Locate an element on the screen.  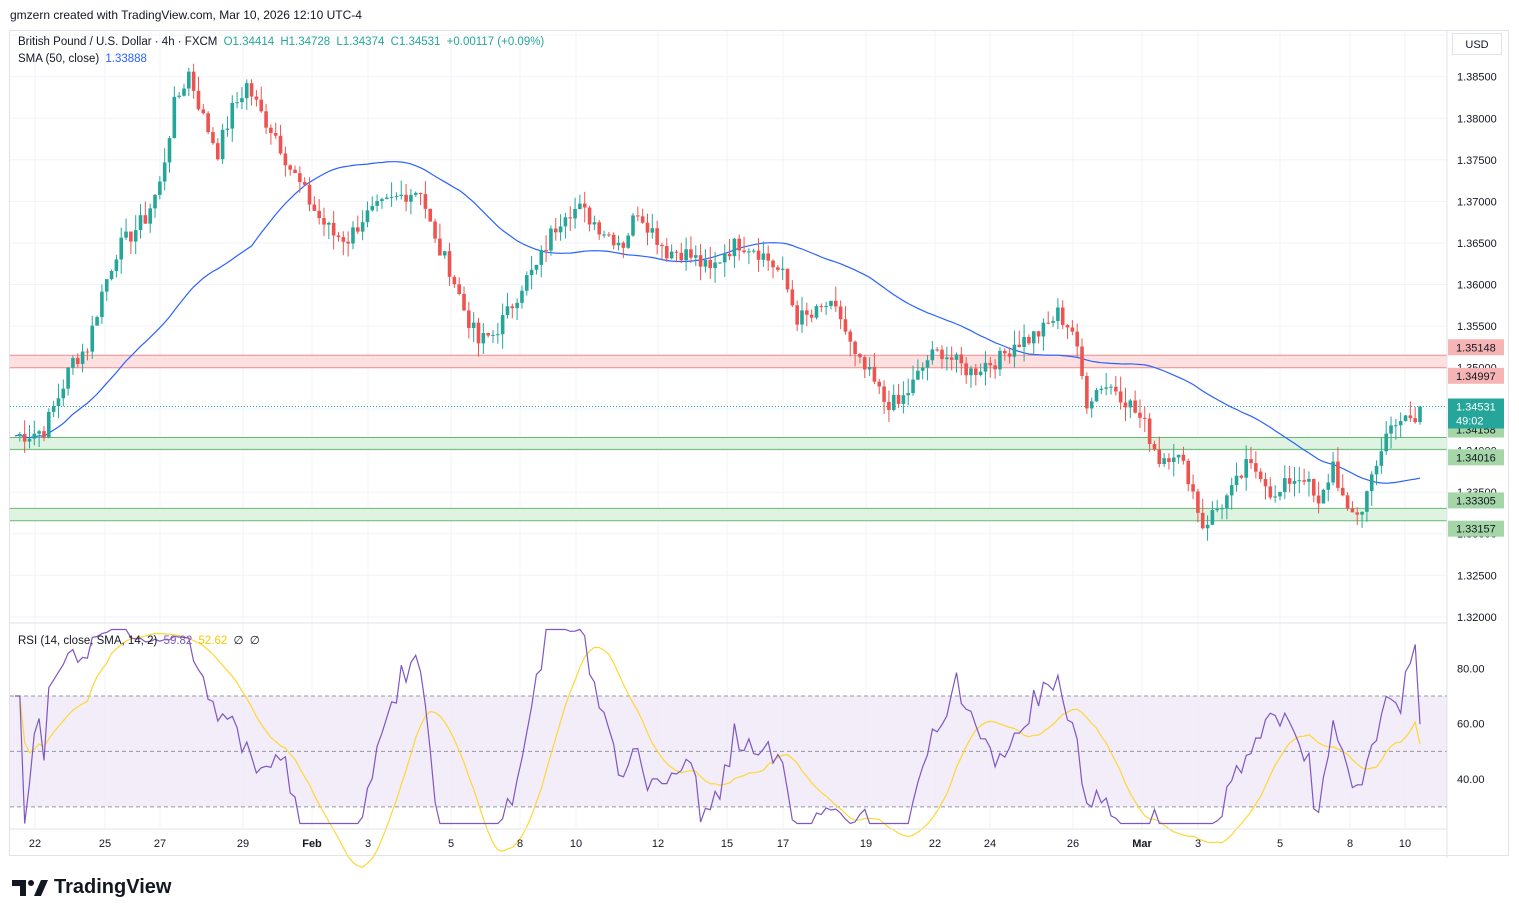
time-tick-label: 8 is located at coordinates (520, 844).